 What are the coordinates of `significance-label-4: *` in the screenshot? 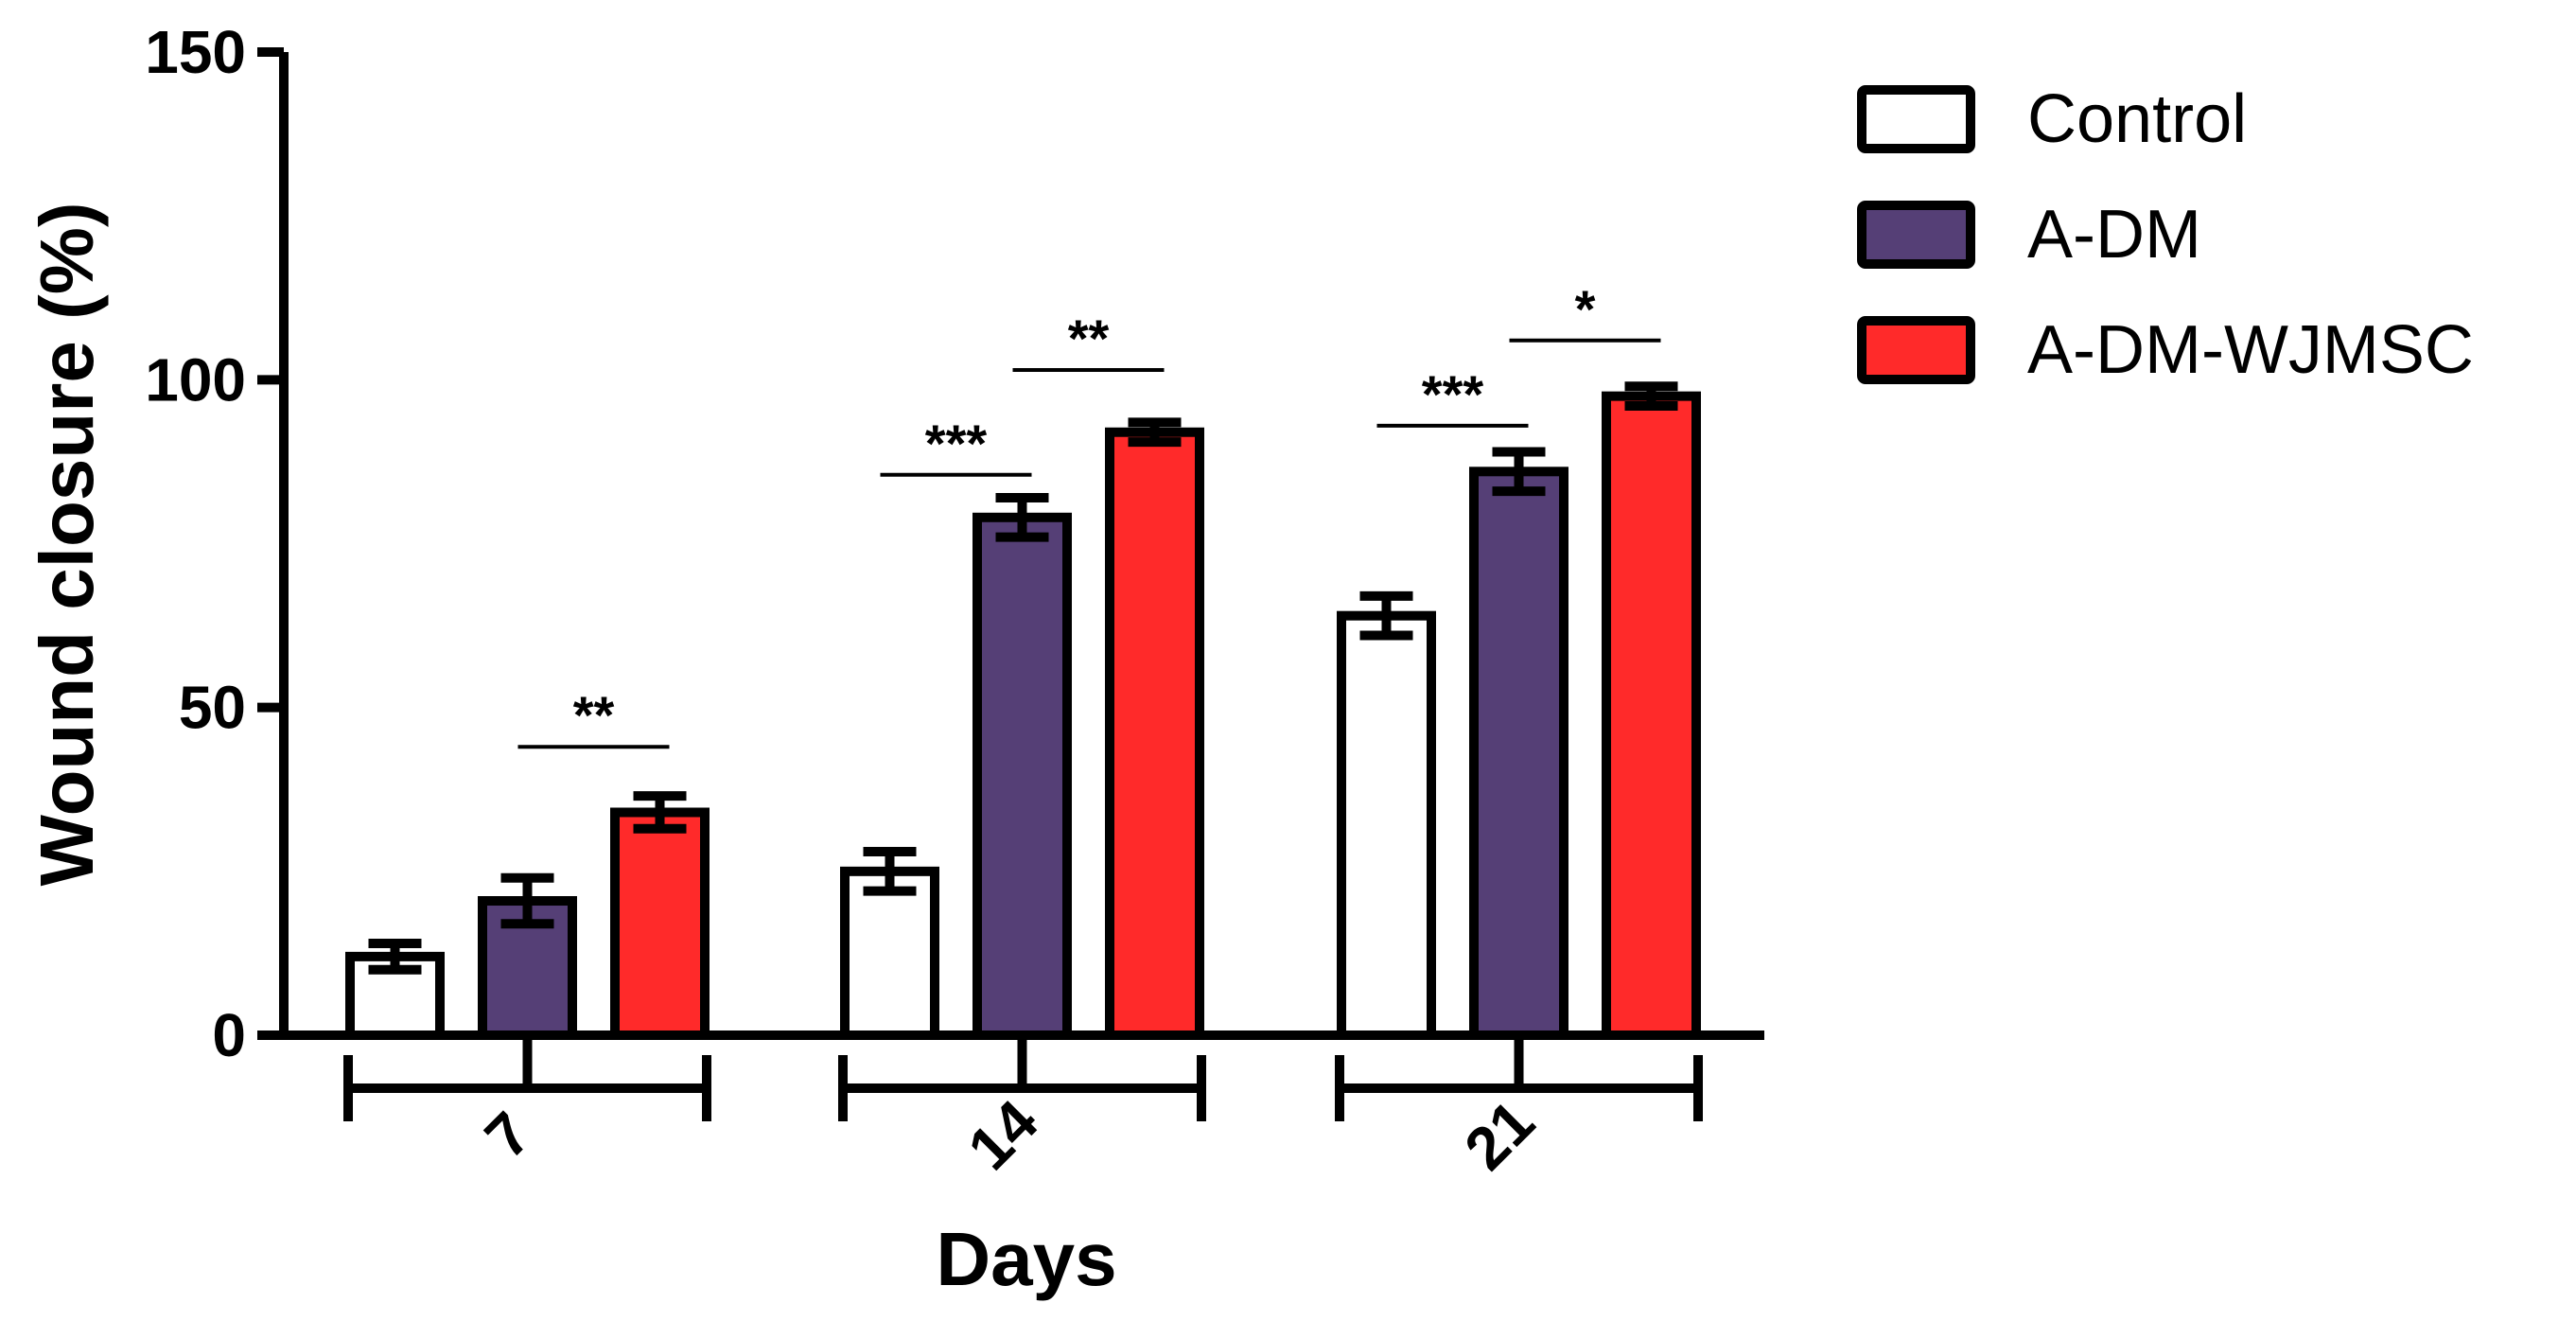 It's located at (1586, 309).